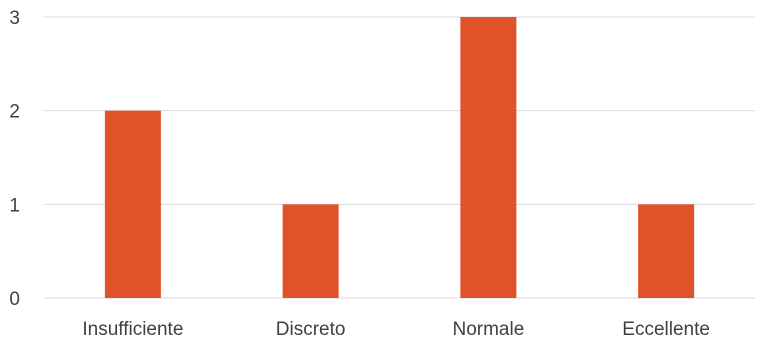 The width and height of the screenshot is (758, 344). What do you see at coordinates (14, 159) in the screenshot?
I see `y-axis-tick-labels: 0 1 2 3` at bounding box center [14, 159].